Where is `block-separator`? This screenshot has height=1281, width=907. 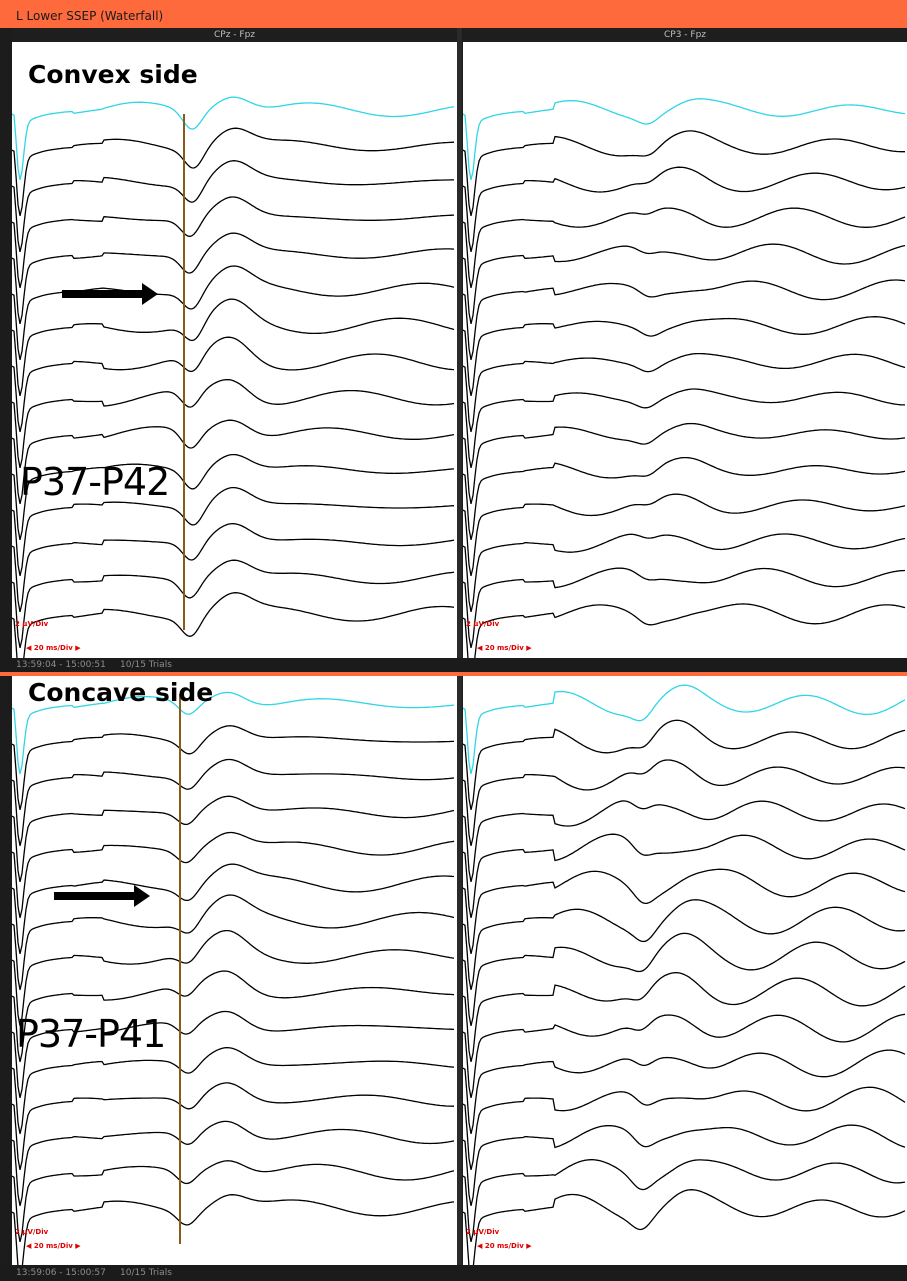 block-separator is located at coordinates (453, 674).